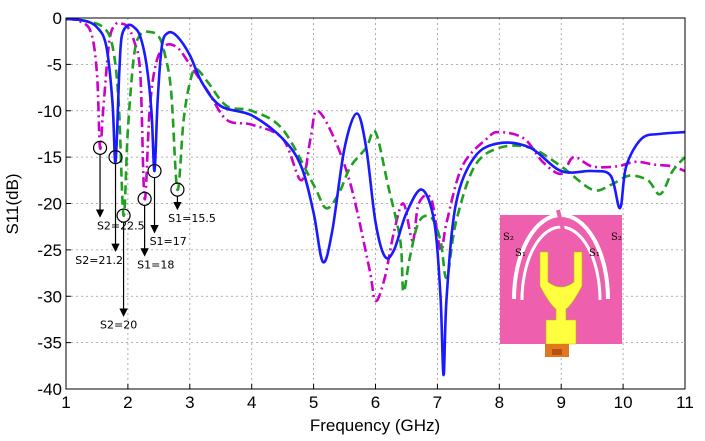 The width and height of the screenshot is (705, 441). Describe the element at coordinates (145, 236) in the screenshot. I see `annotation-layer: S2=22.5 S2=21.2 S2=20 S1=18 S1=17 S1=15.5` at that location.